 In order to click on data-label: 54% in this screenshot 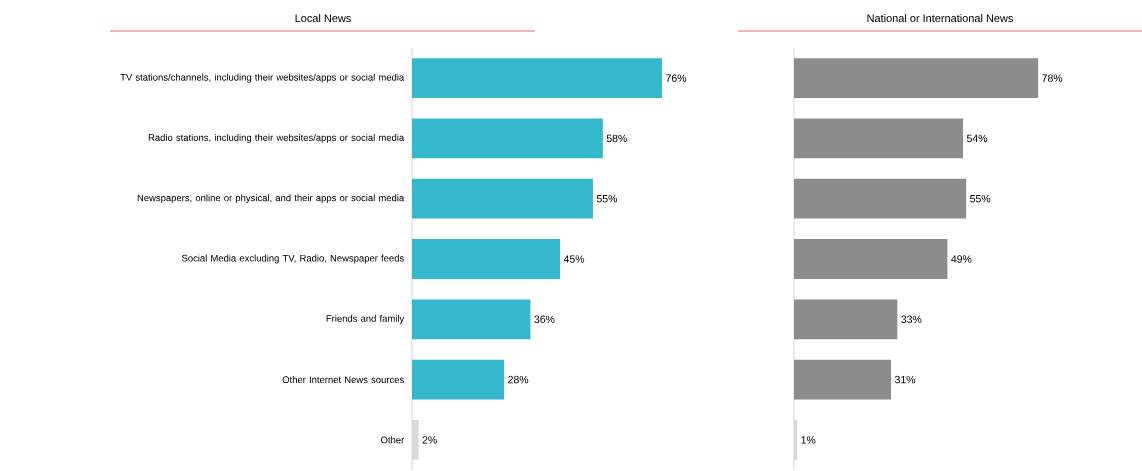, I will do `click(977, 138)`.